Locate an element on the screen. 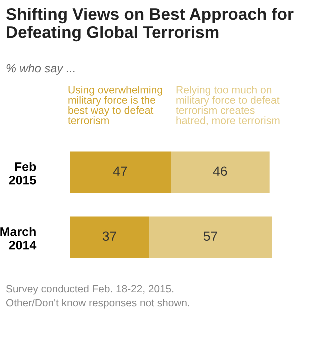 The image size is (309, 339). text: Other/Don't know responses not shown. is located at coordinates (98, 304).